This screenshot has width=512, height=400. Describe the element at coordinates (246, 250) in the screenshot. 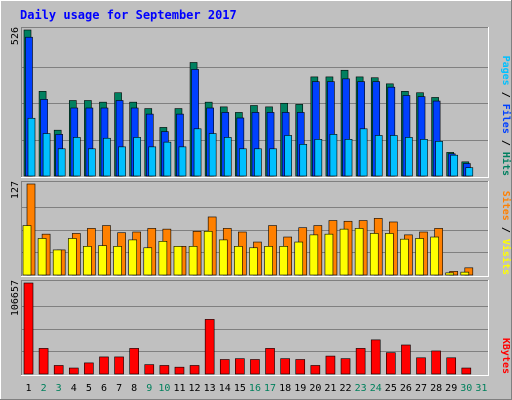

I see `series-sites` at that location.